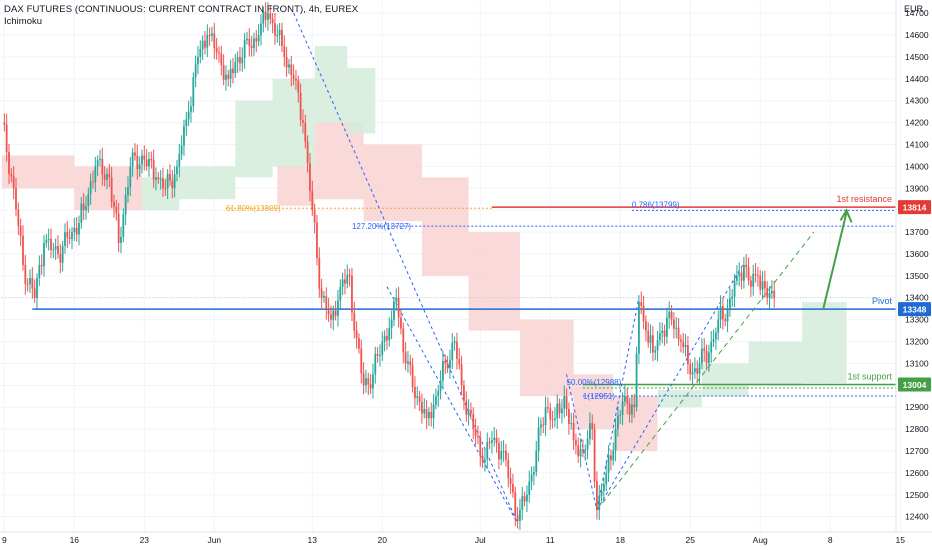 The image size is (932, 550). Describe the element at coordinates (917, 473) in the screenshot. I see `price-tick-label: 12600` at that location.